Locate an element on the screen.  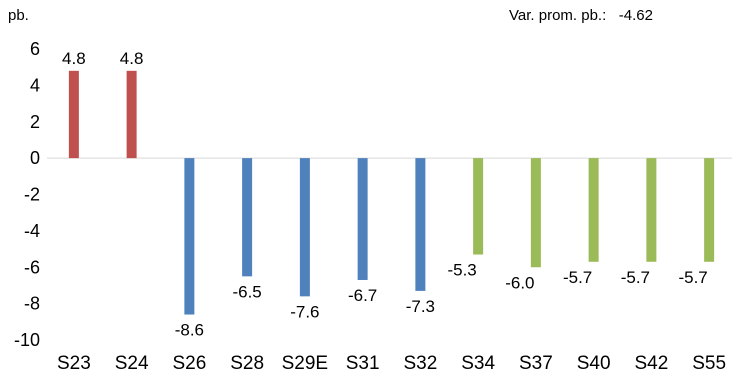
x-tick-label: S28 is located at coordinates (247, 363).